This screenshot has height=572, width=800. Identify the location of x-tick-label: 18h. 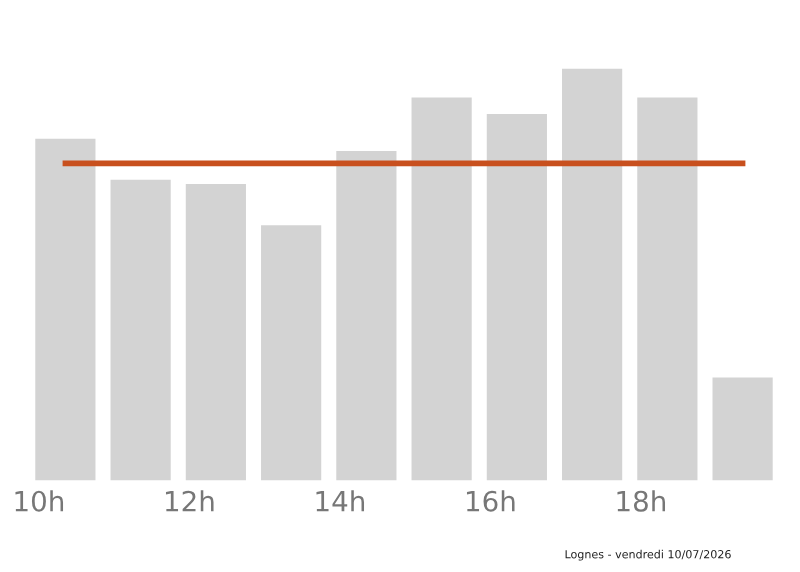
(641, 501).